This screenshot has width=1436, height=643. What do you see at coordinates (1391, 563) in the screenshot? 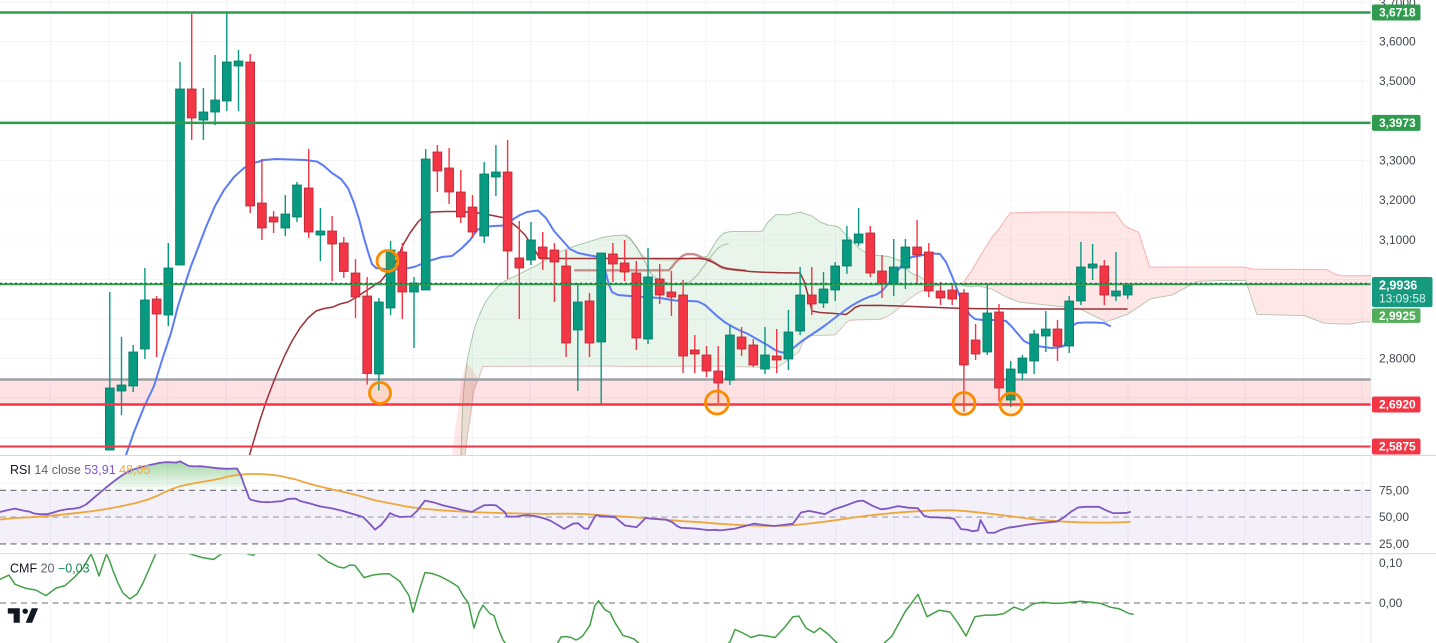
I see `svg-text: 0,10` at bounding box center [1391, 563].